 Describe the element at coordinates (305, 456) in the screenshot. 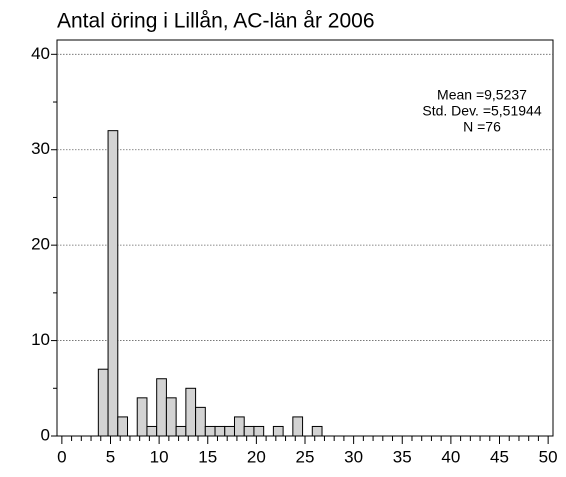

I see `x-tick-label: 25` at that location.